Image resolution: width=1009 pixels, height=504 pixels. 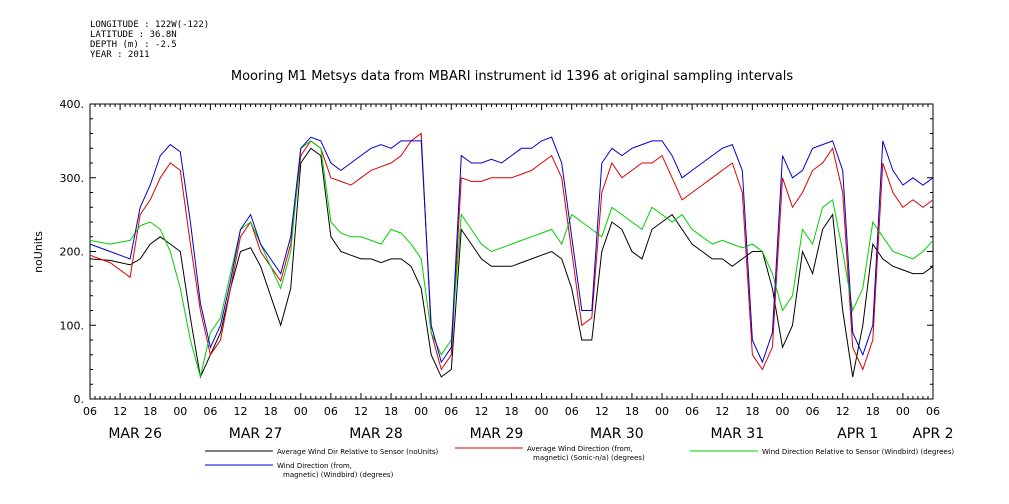 I want to click on x-day-label: APR 1, so click(x=857, y=434).